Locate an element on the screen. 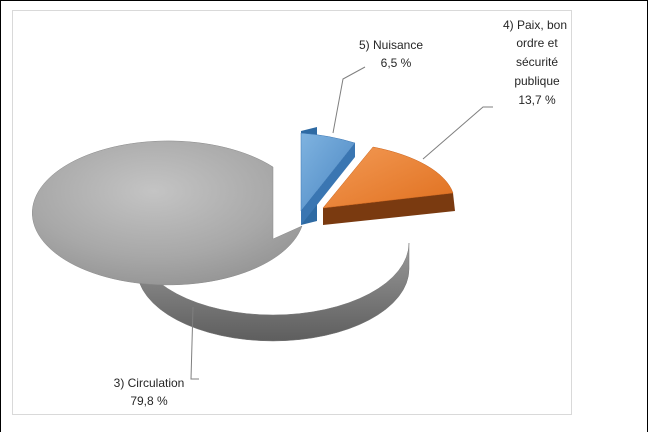 This screenshot has height=433, width=649. slice-paix-side is located at coordinates (389, 209).